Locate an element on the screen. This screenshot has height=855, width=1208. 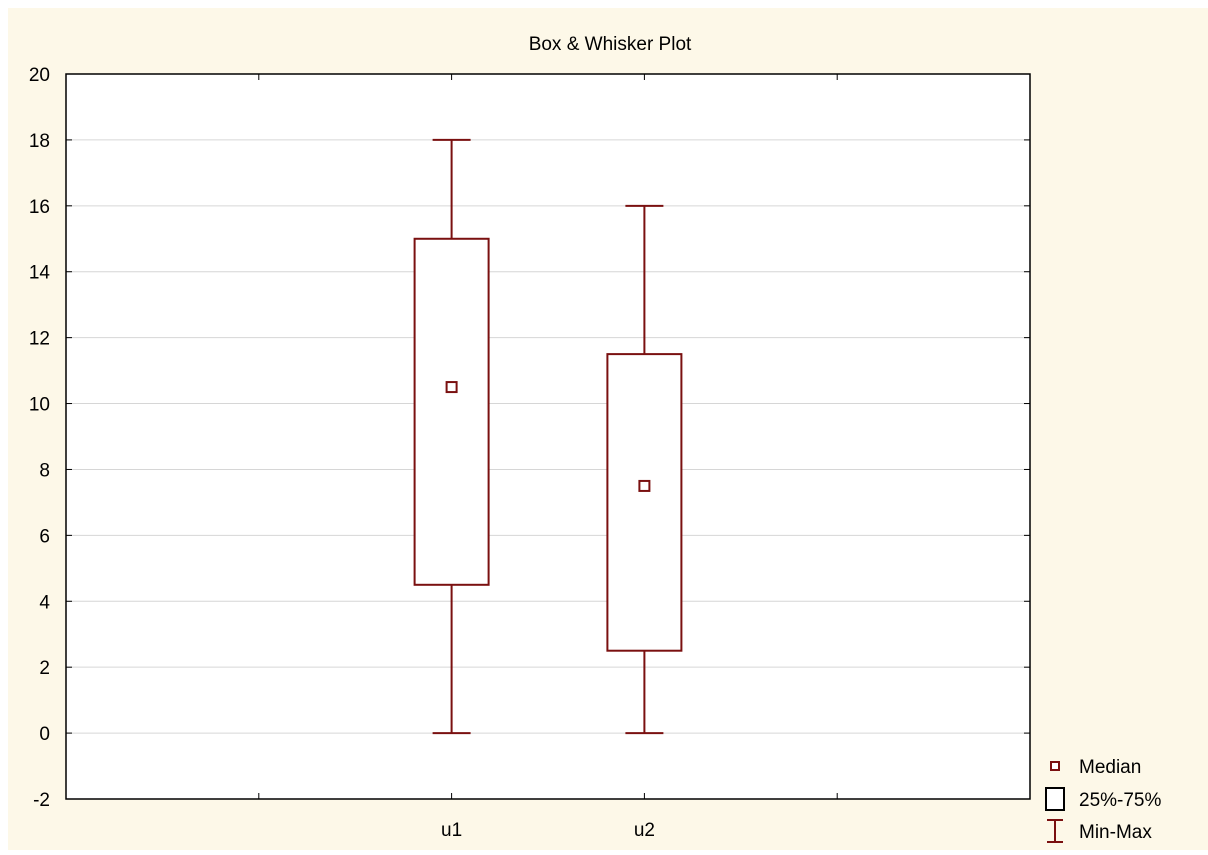
y-tick-label: 0 is located at coordinates (44, 734).